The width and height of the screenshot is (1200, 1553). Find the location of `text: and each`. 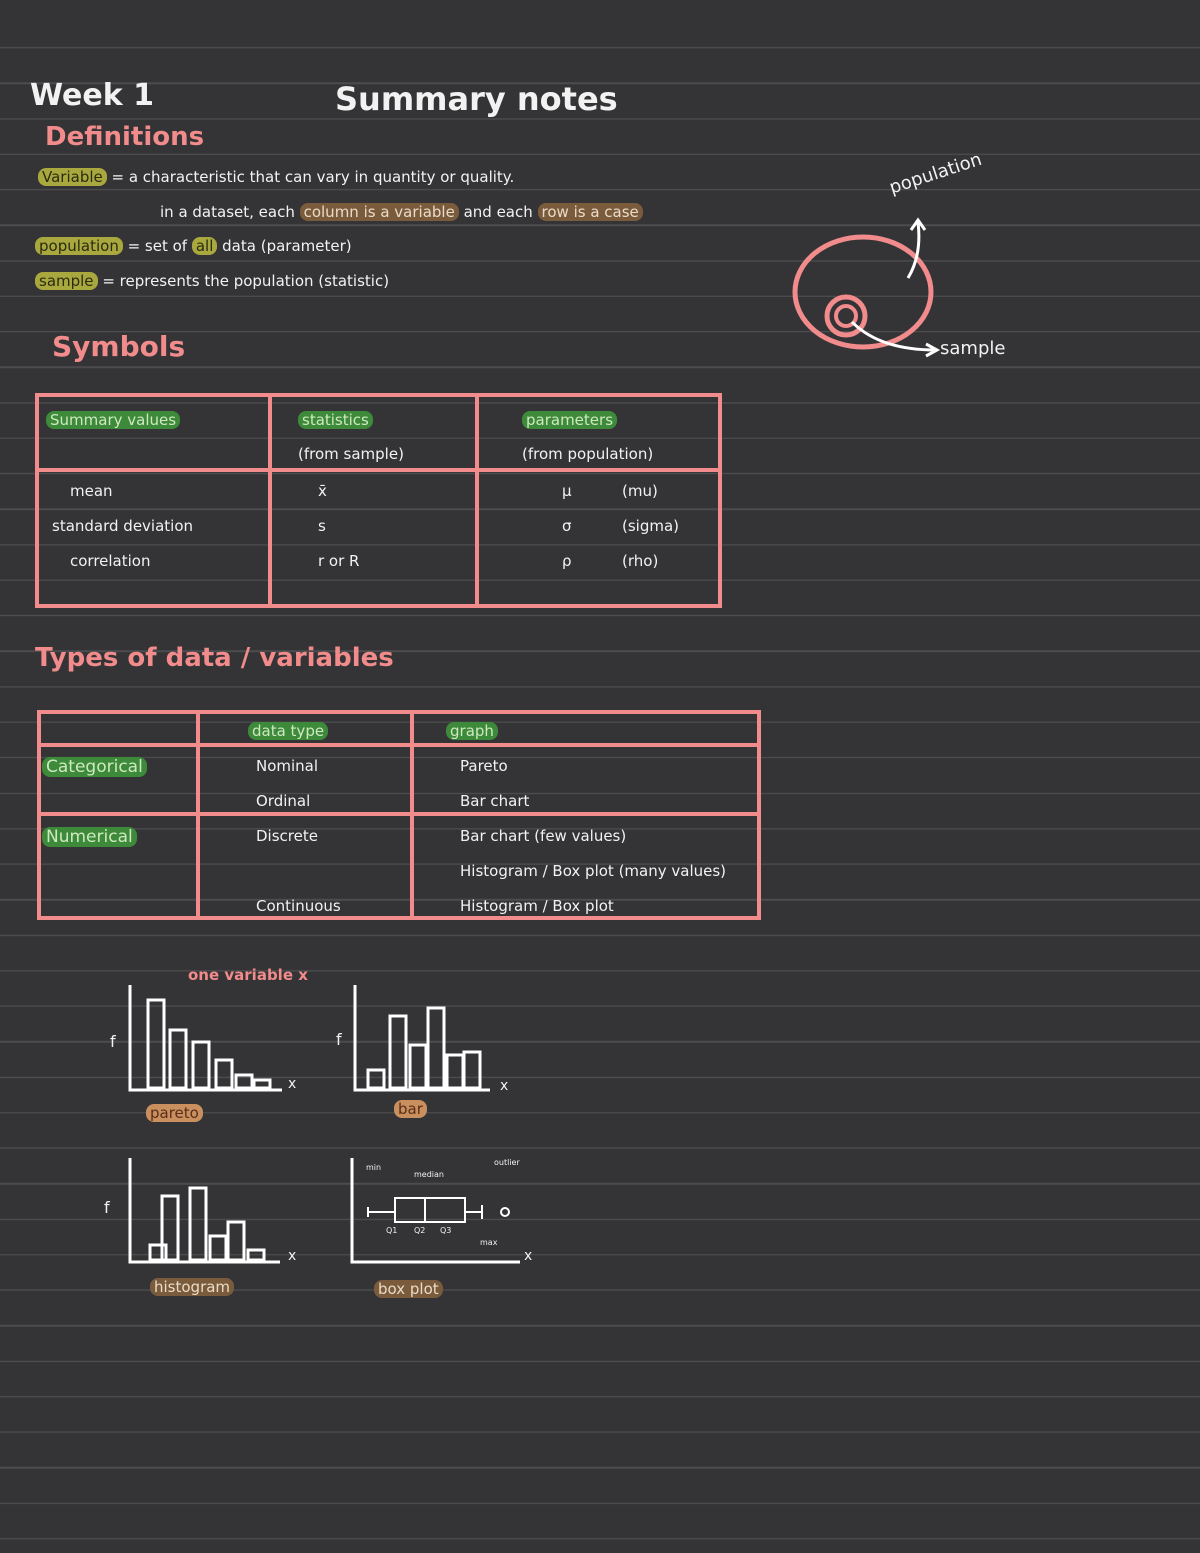

text: and each is located at coordinates (498, 212).